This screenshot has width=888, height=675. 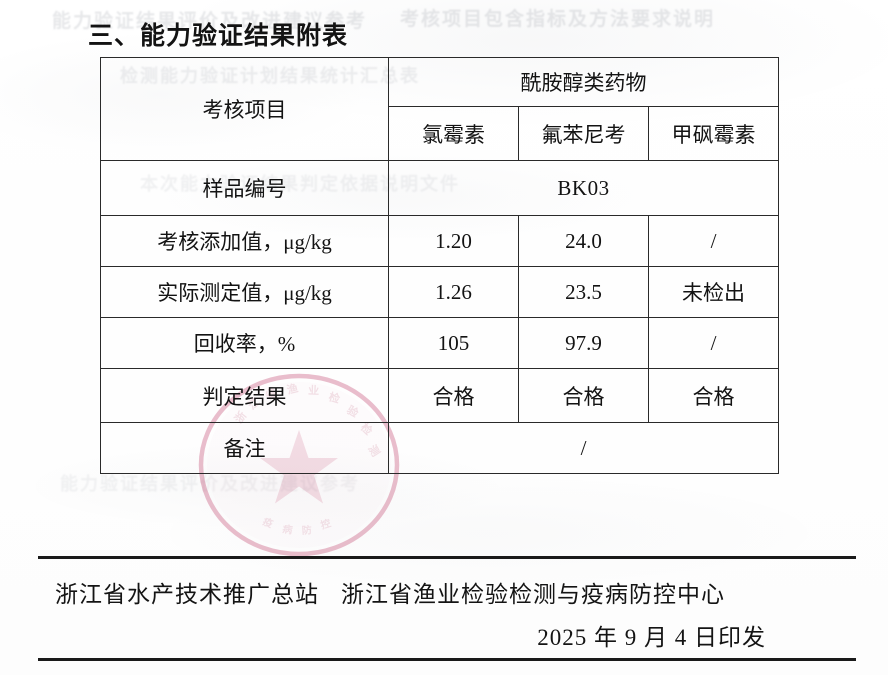 I want to click on cell-judgement-chloramphenicol: 合格, so click(x=453, y=395).